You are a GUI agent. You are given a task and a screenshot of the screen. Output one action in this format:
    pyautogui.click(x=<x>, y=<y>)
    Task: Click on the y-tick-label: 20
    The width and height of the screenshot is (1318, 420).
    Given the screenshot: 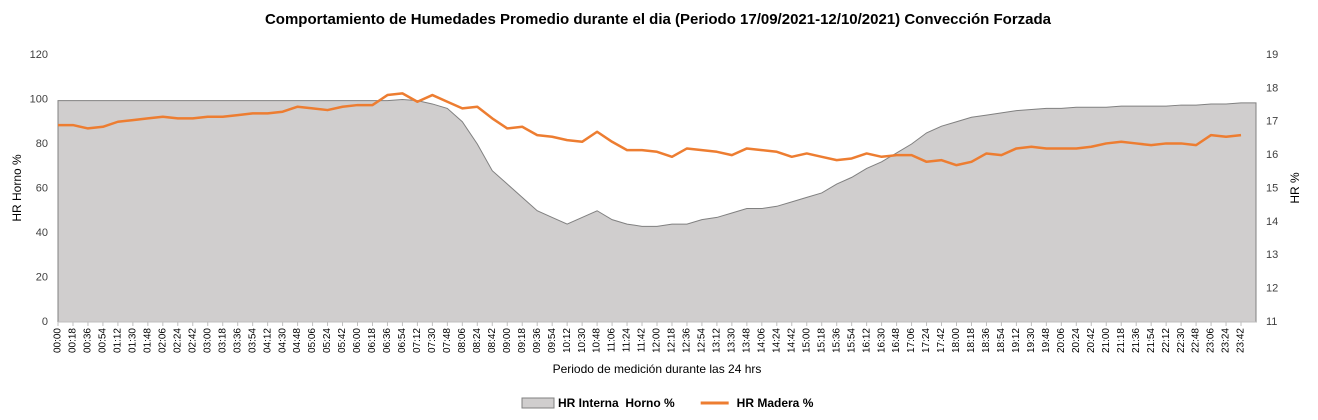 What is the action you would take?
    pyautogui.click(x=42, y=277)
    